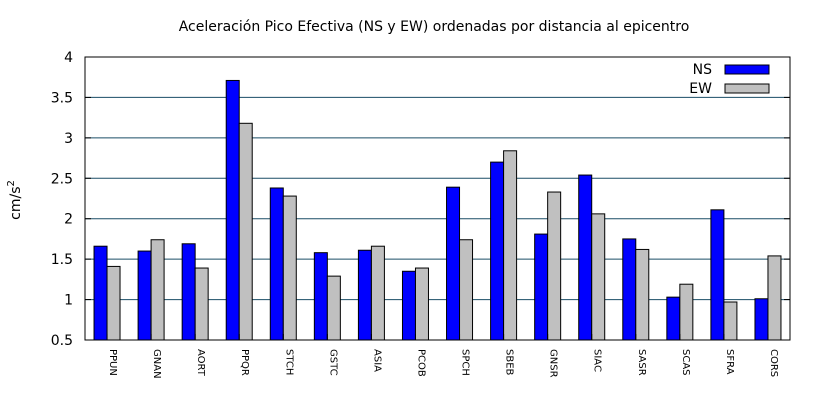 This screenshot has height=400, width=820. I want to click on bar-ns-siac, so click(585, 257).